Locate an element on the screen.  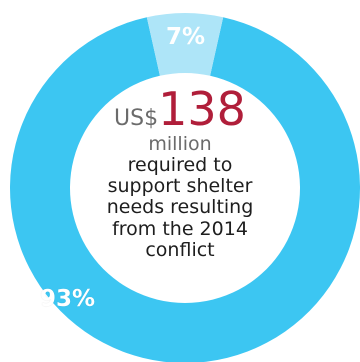
slice-small is located at coordinates (185, 44).